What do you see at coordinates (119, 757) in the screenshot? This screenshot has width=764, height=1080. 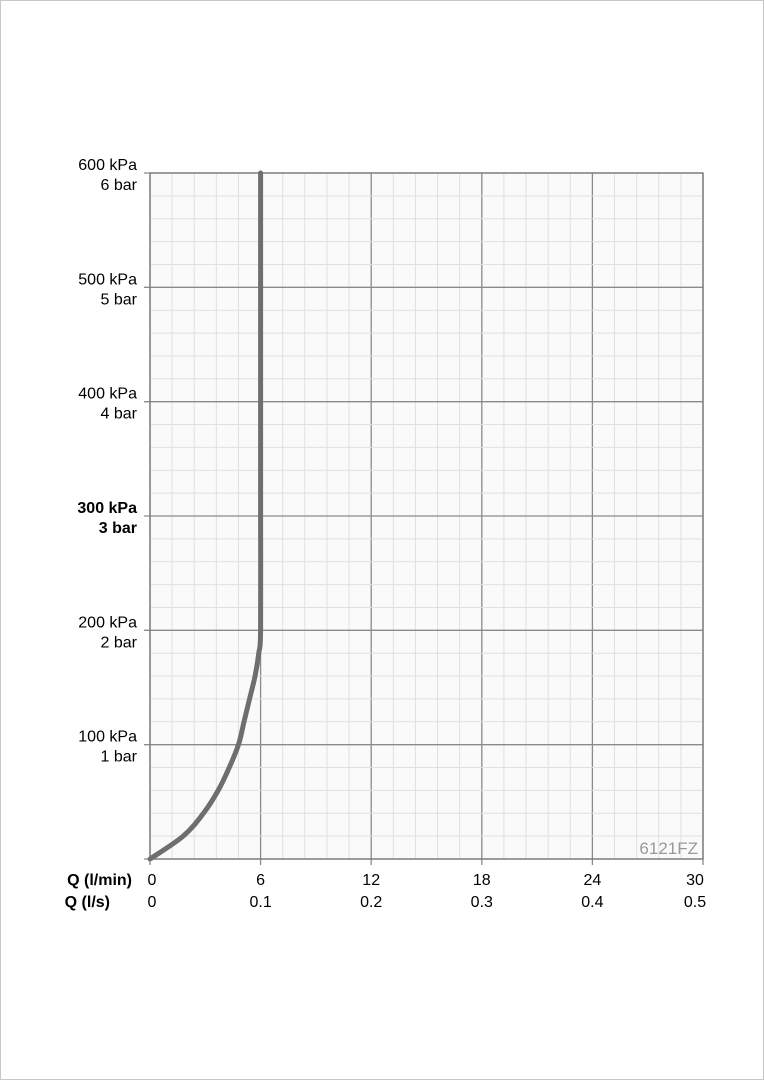 I see `y-tick-label-bar: 1 bar` at bounding box center [119, 757].